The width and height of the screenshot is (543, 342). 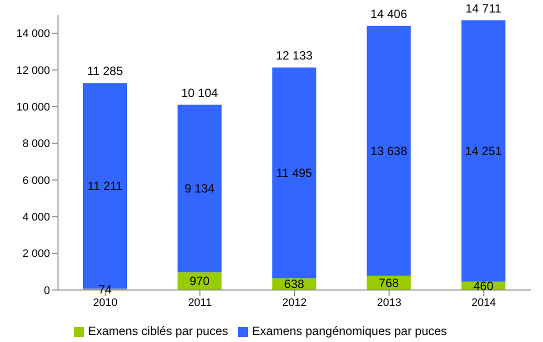 I want to click on x-tick-label: 2011, so click(x=200, y=302).